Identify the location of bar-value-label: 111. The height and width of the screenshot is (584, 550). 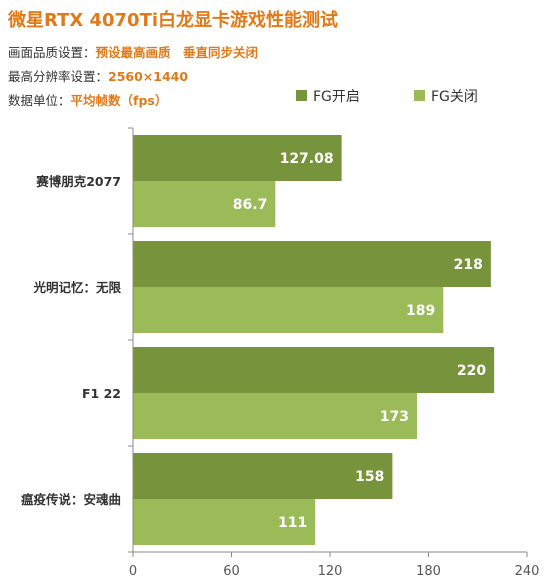
(292, 523).